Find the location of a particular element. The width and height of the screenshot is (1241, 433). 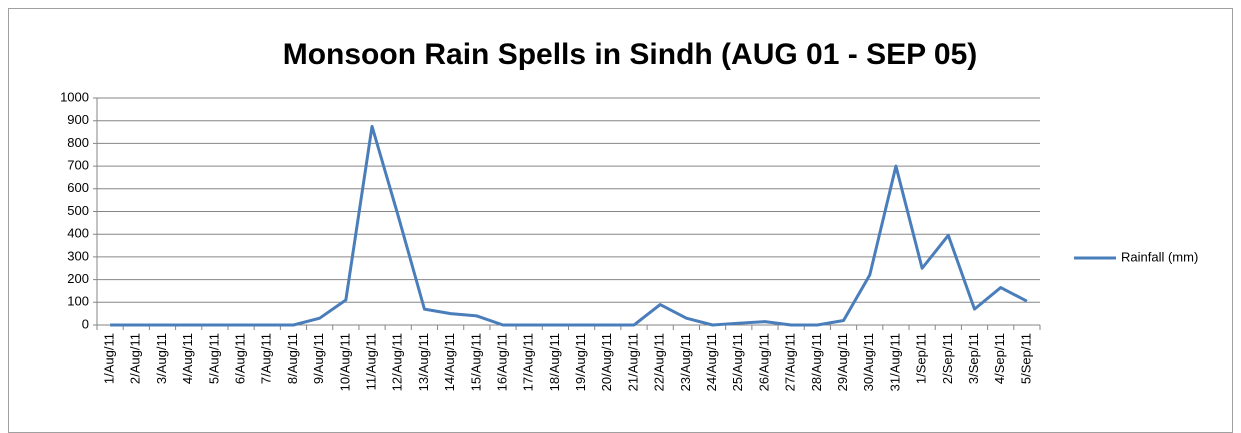

x-tick-label: 26/Aug/11 is located at coordinates (763, 362).